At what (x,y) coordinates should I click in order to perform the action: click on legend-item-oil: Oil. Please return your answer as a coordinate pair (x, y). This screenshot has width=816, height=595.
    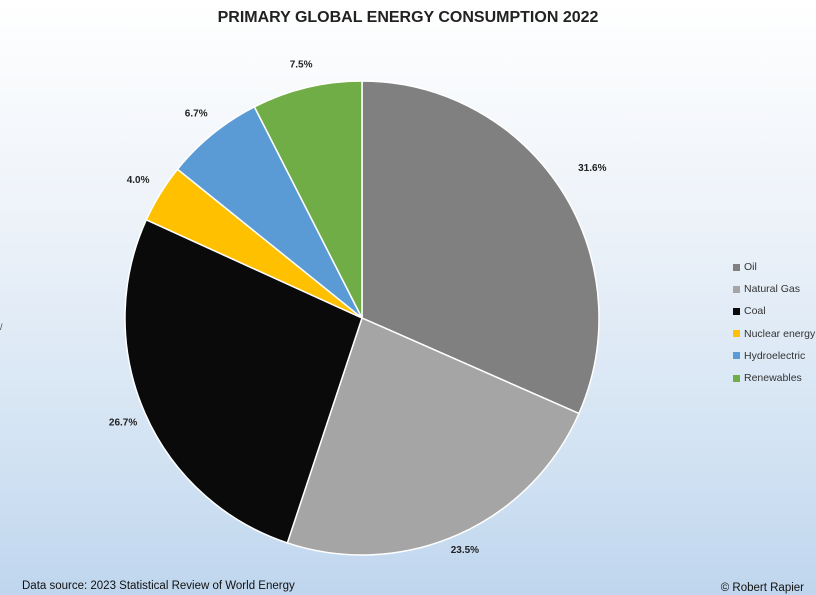
    Looking at the image, I should click on (774, 267).